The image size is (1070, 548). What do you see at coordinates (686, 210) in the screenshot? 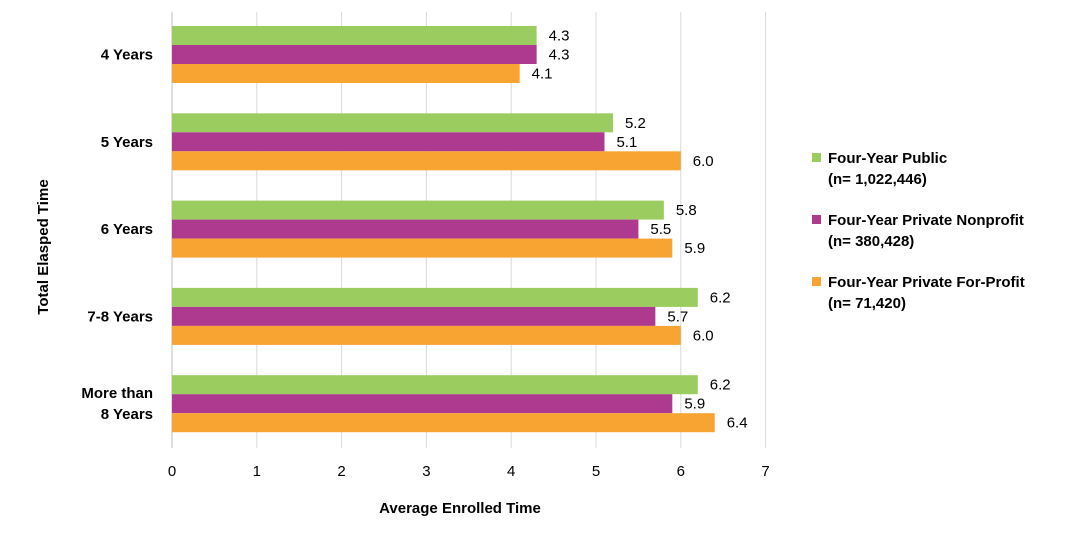
I see `data-label: 5.8` at bounding box center [686, 210].